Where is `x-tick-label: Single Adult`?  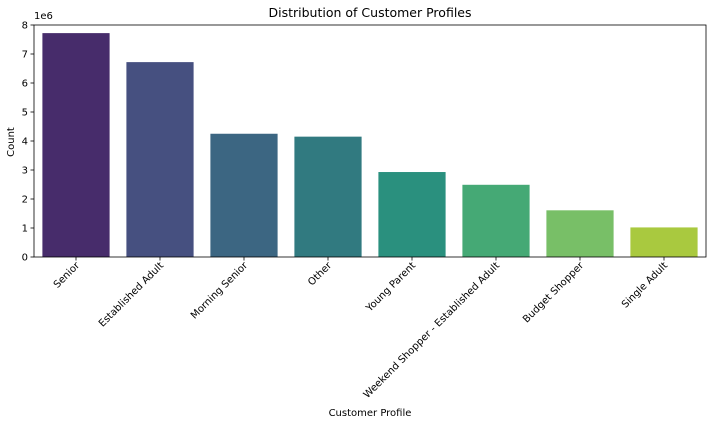 x-tick-label: Single Adult is located at coordinates (645, 285).